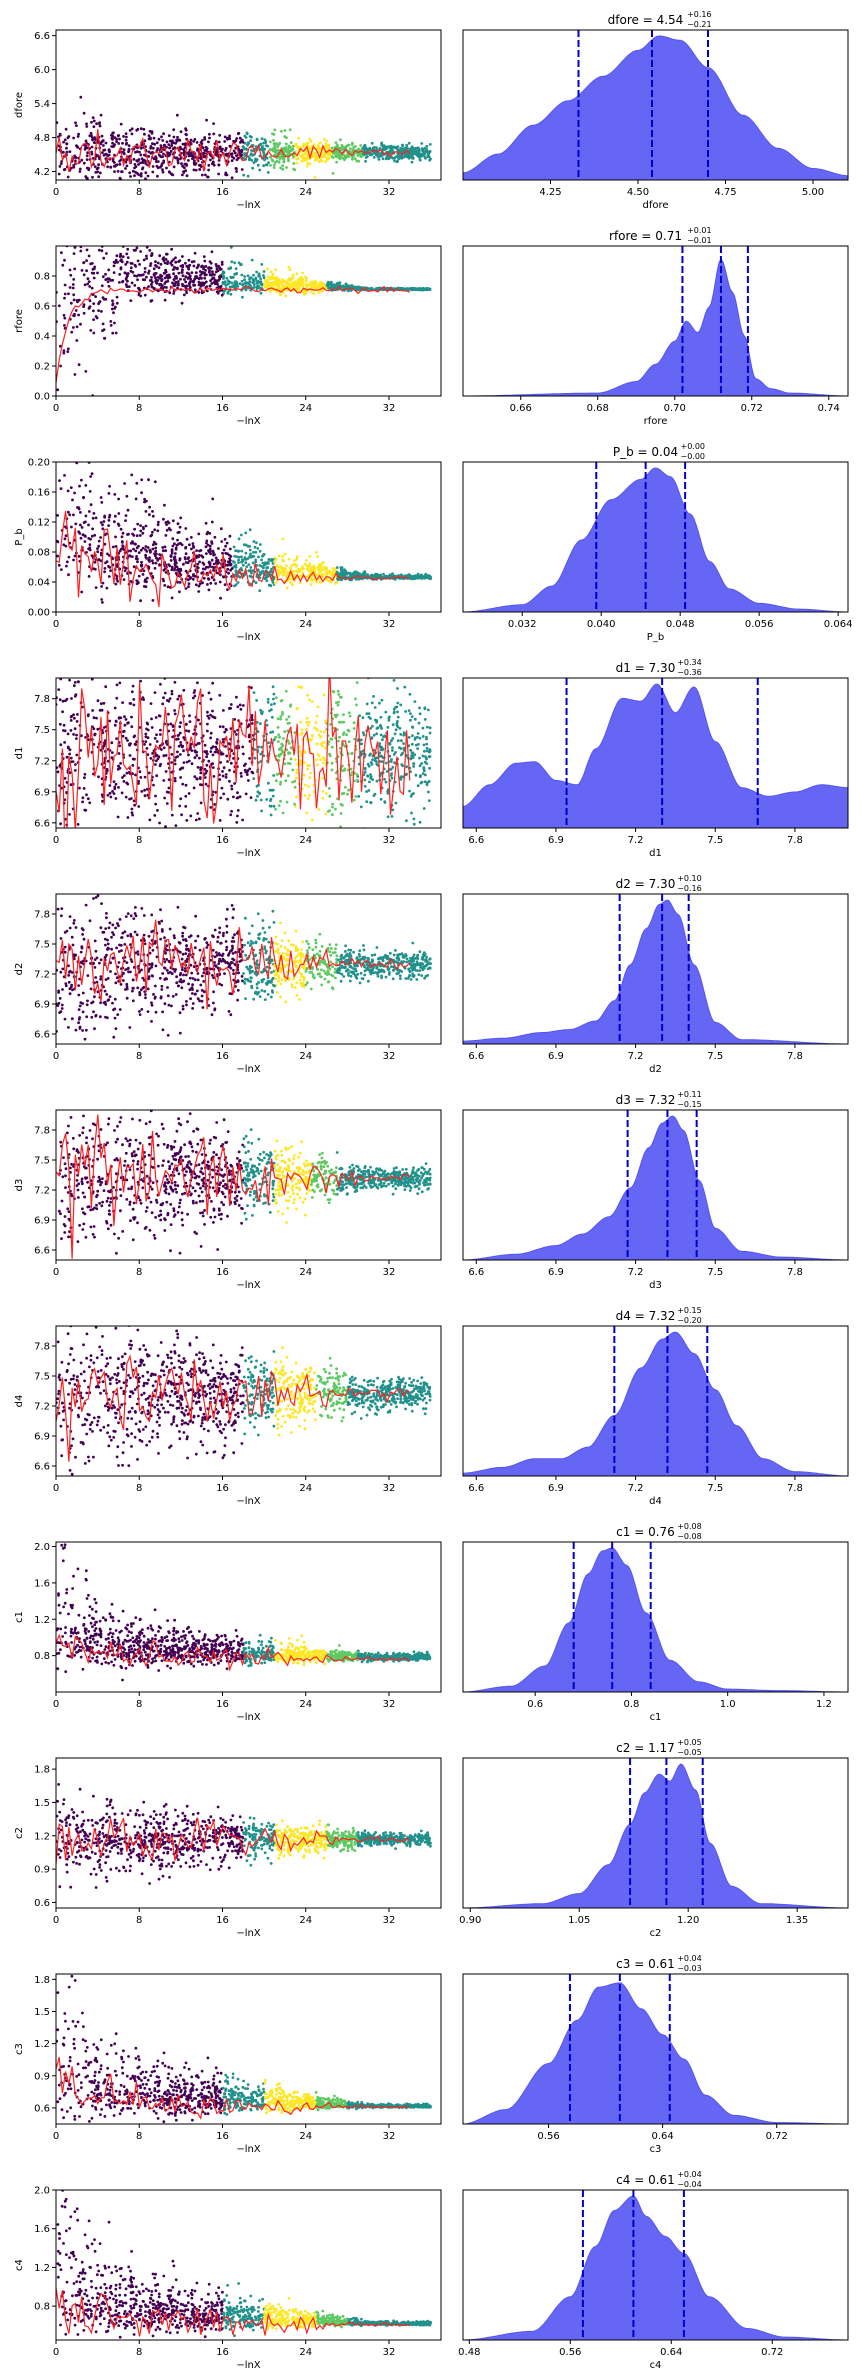  What do you see at coordinates (42, 36) in the screenshot?
I see `y-tick-label: 6.6` at bounding box center [42, 36].